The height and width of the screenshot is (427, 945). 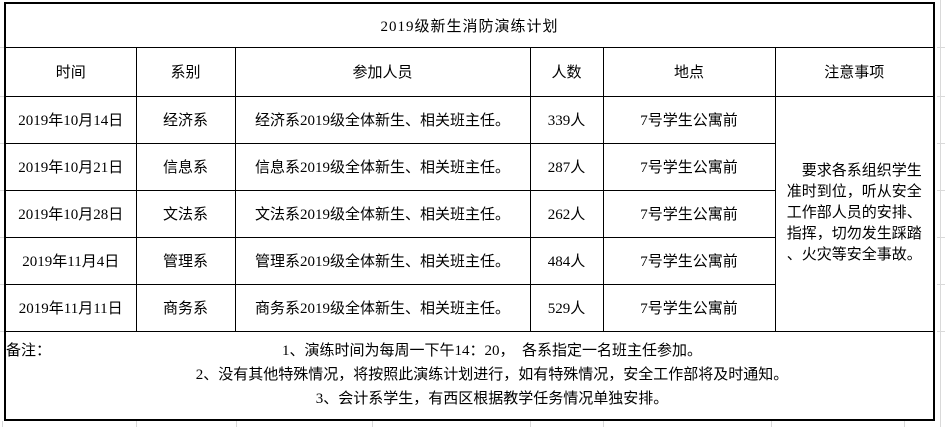 What do you see at coordinates (70, 213) in the screenshot?
I see `cell-time: 2019年10月28日` at bounding box center [70, 213].